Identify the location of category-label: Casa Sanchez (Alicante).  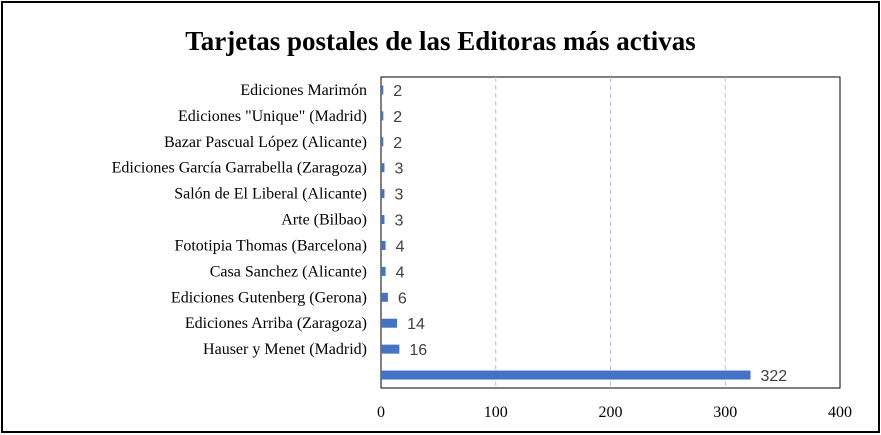
(288, 271).